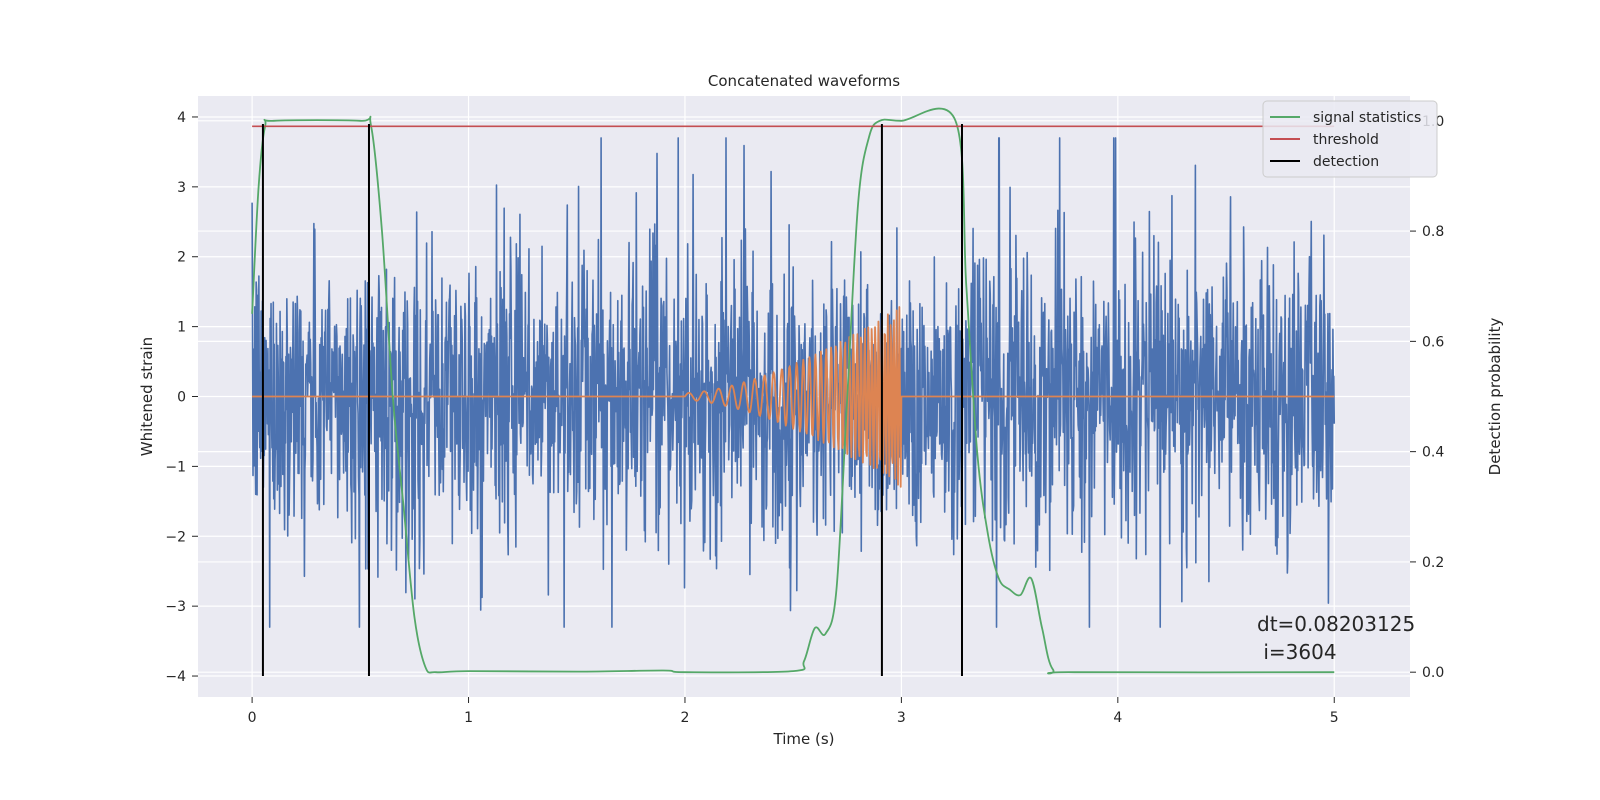 The image size is (1600, 800). What do you see at coordinates (175, 537) in the screenshot?
I see `y-tick-label: −2` at bounding box center [175, 537].